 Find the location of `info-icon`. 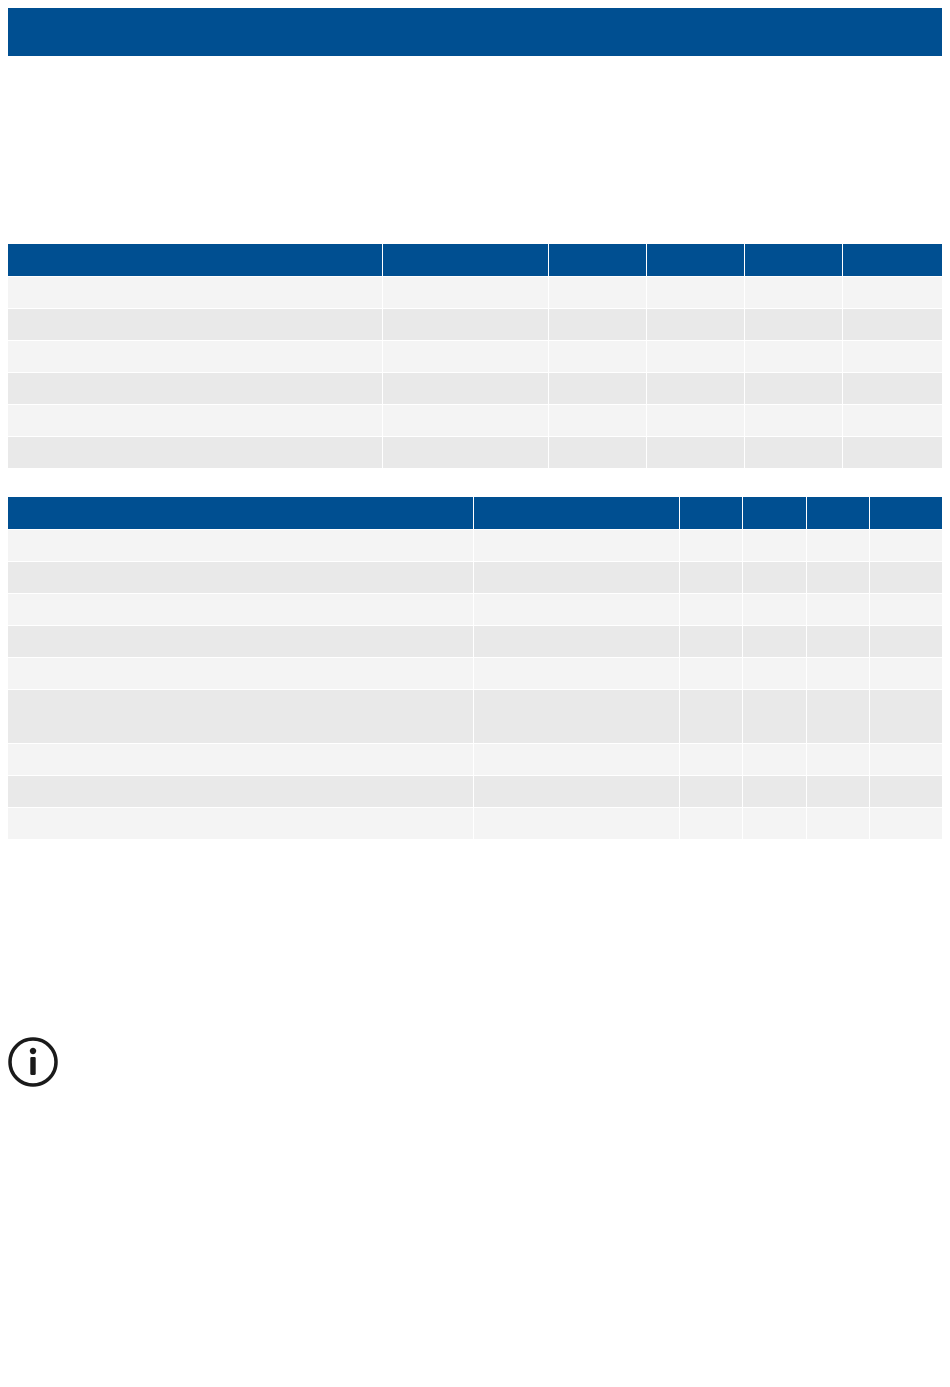

info-icon is located at coordinates (33, 1062).